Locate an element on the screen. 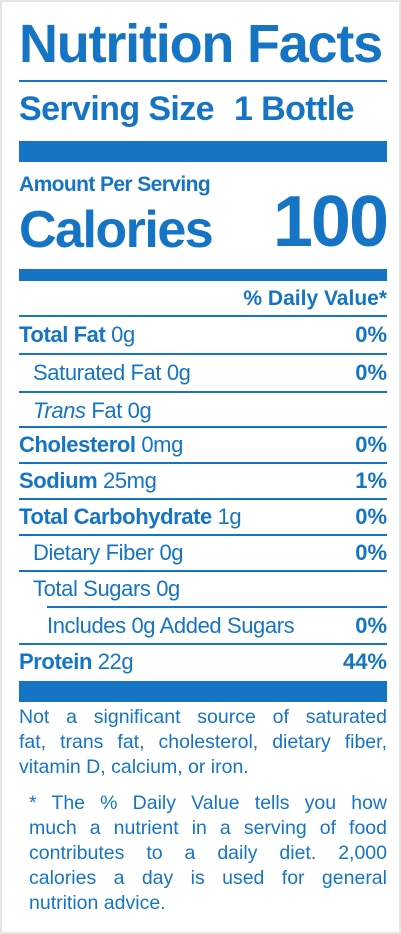  footnote-line: much a nutrient in a serving of food is located at coordinates (208, 828).